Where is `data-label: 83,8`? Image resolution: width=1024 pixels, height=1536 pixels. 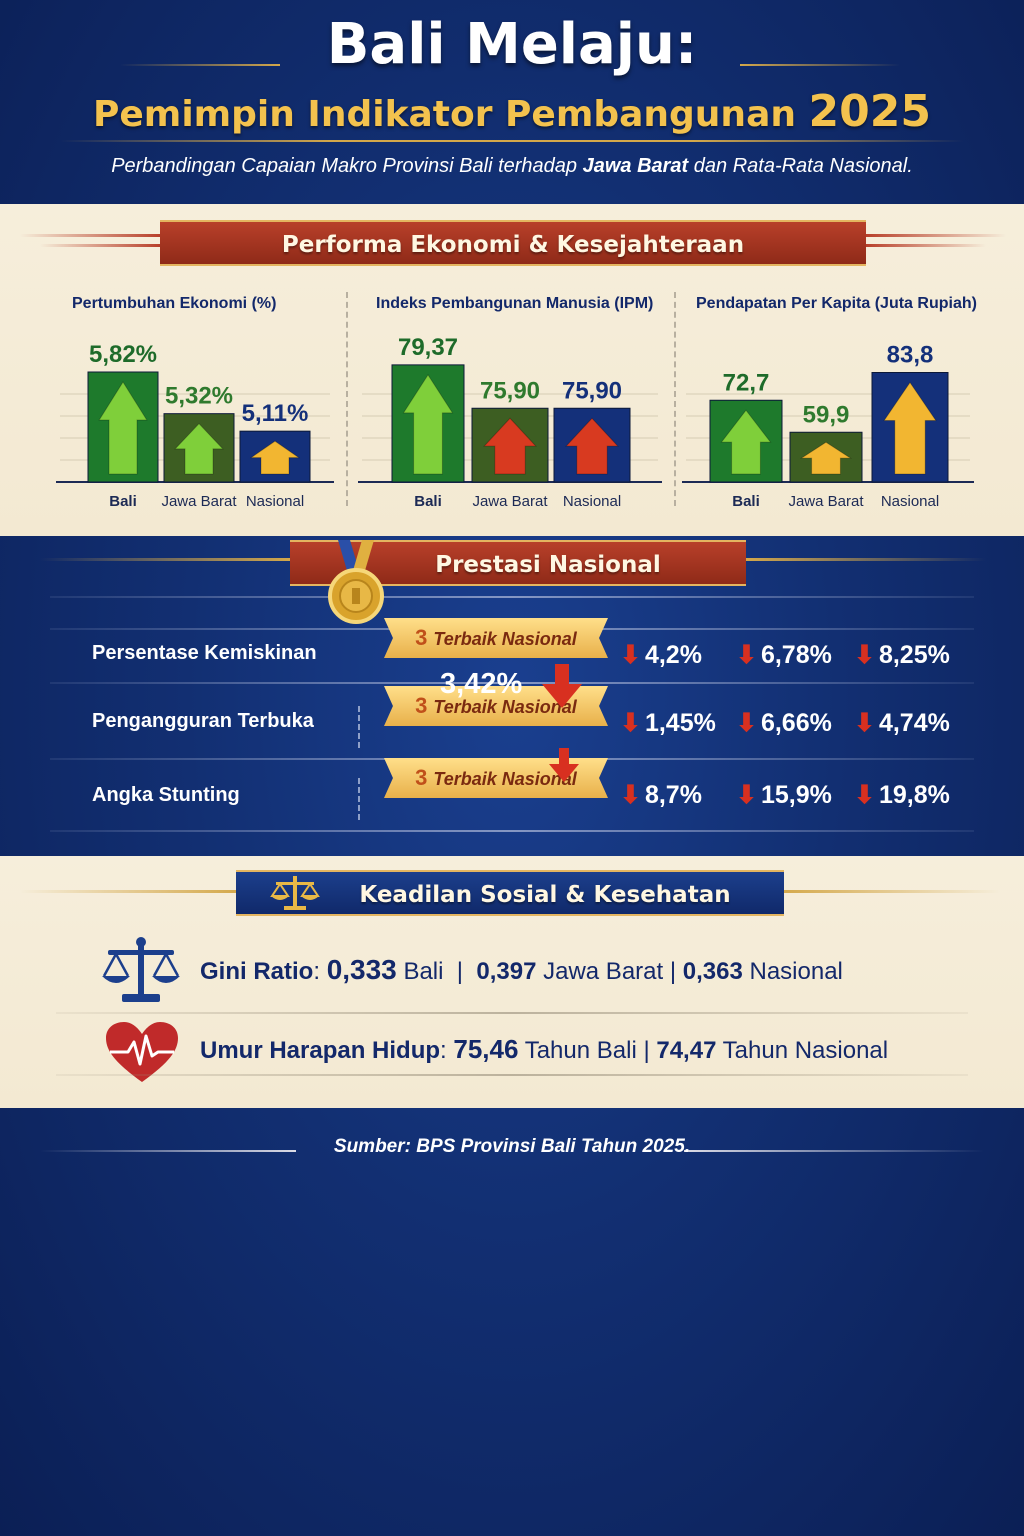 data-label: 83,8 is located at coordinates (910, 355).